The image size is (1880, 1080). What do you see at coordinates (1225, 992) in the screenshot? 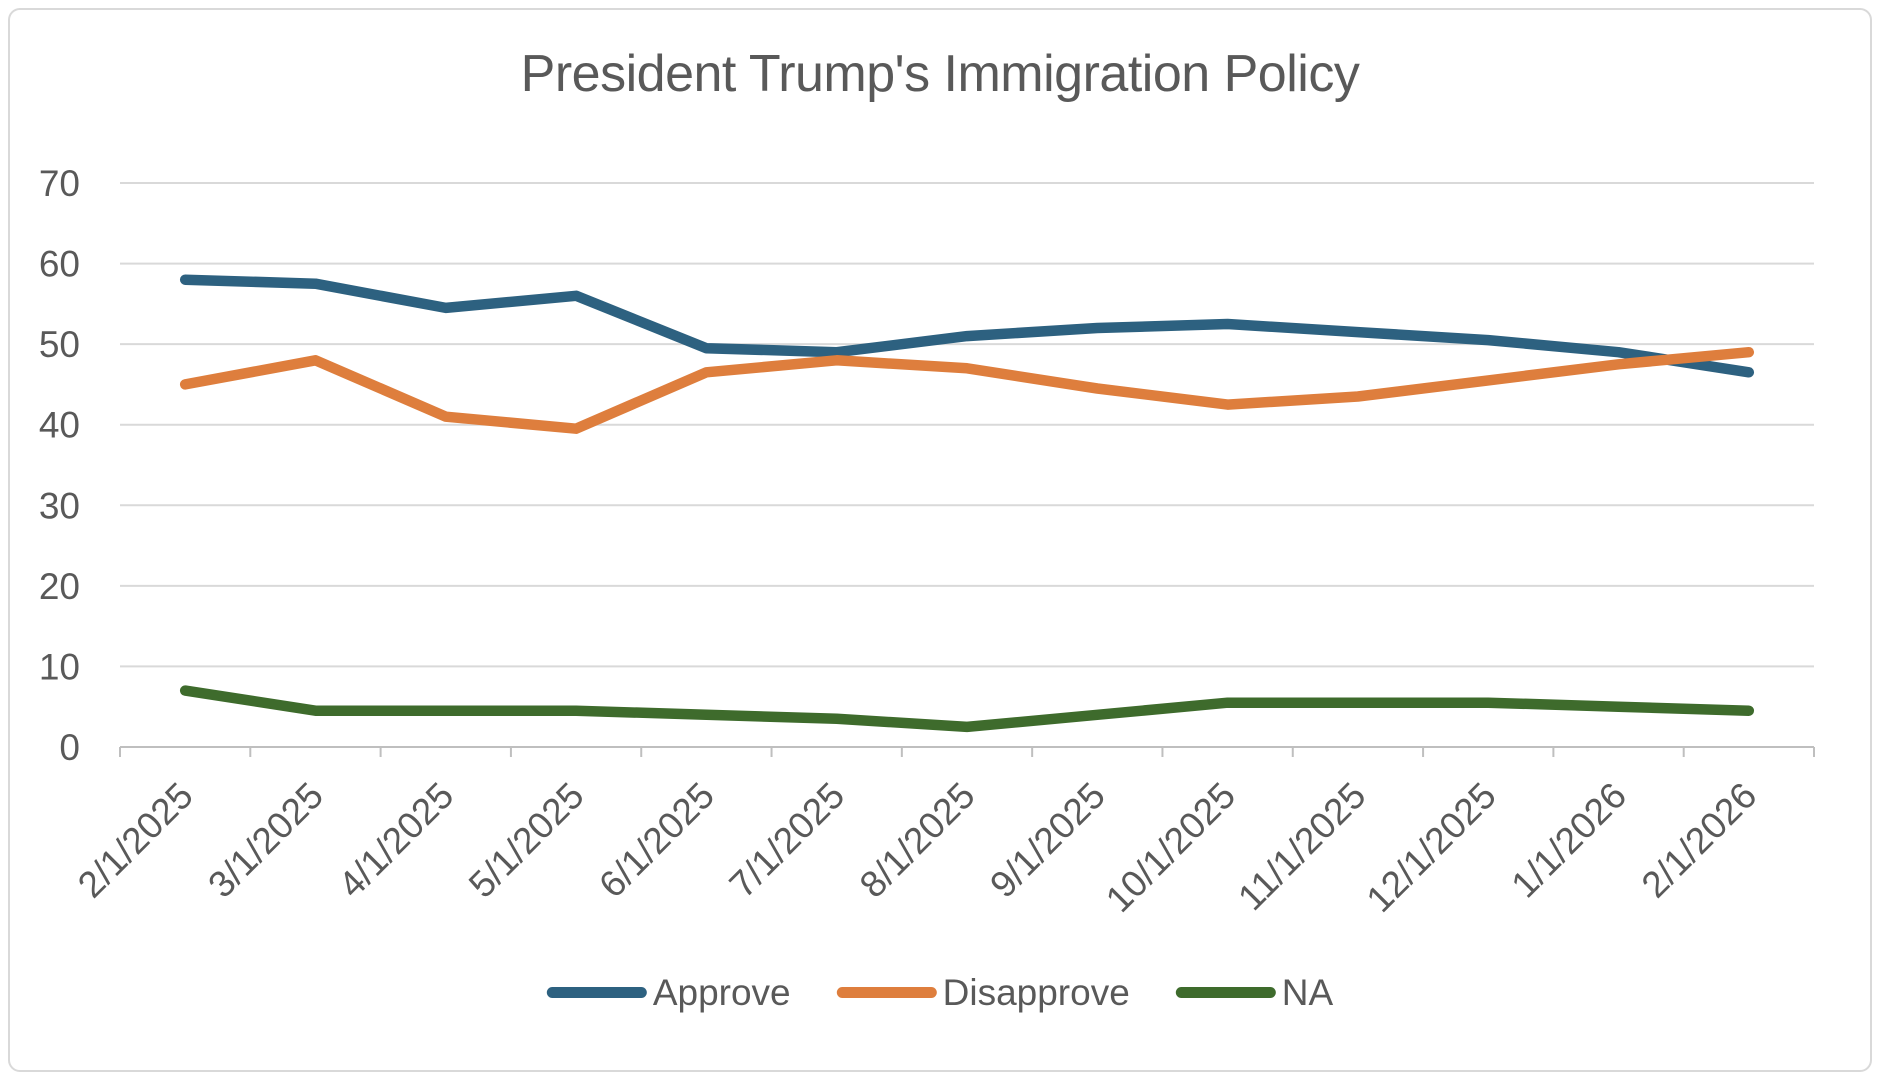
I see `legend-marker-na` at bounding box center [1225, 992].